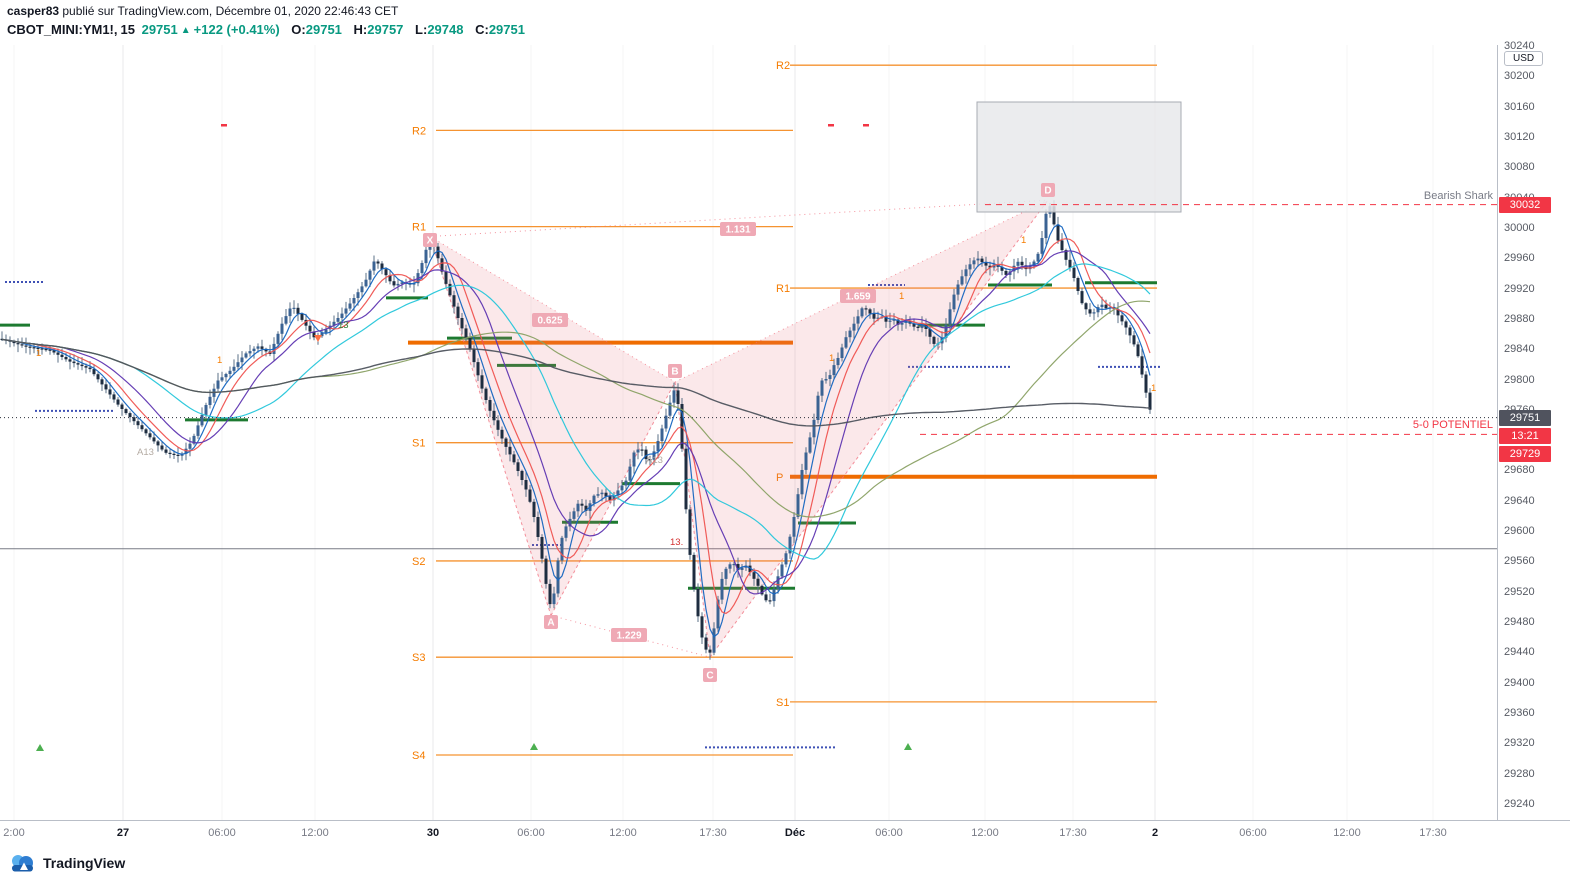 This screenshot has height=882, width=1570. What do you see at coordinates (1525, 417) in the screenshot?
I see `current-price-badge: 29751` at bounding box center [1525, 417].